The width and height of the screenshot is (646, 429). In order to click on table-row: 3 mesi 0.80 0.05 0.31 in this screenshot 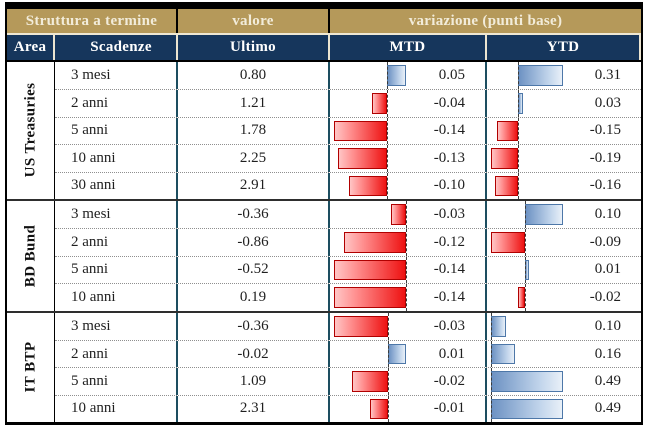, I will do `click(348, 76)`.